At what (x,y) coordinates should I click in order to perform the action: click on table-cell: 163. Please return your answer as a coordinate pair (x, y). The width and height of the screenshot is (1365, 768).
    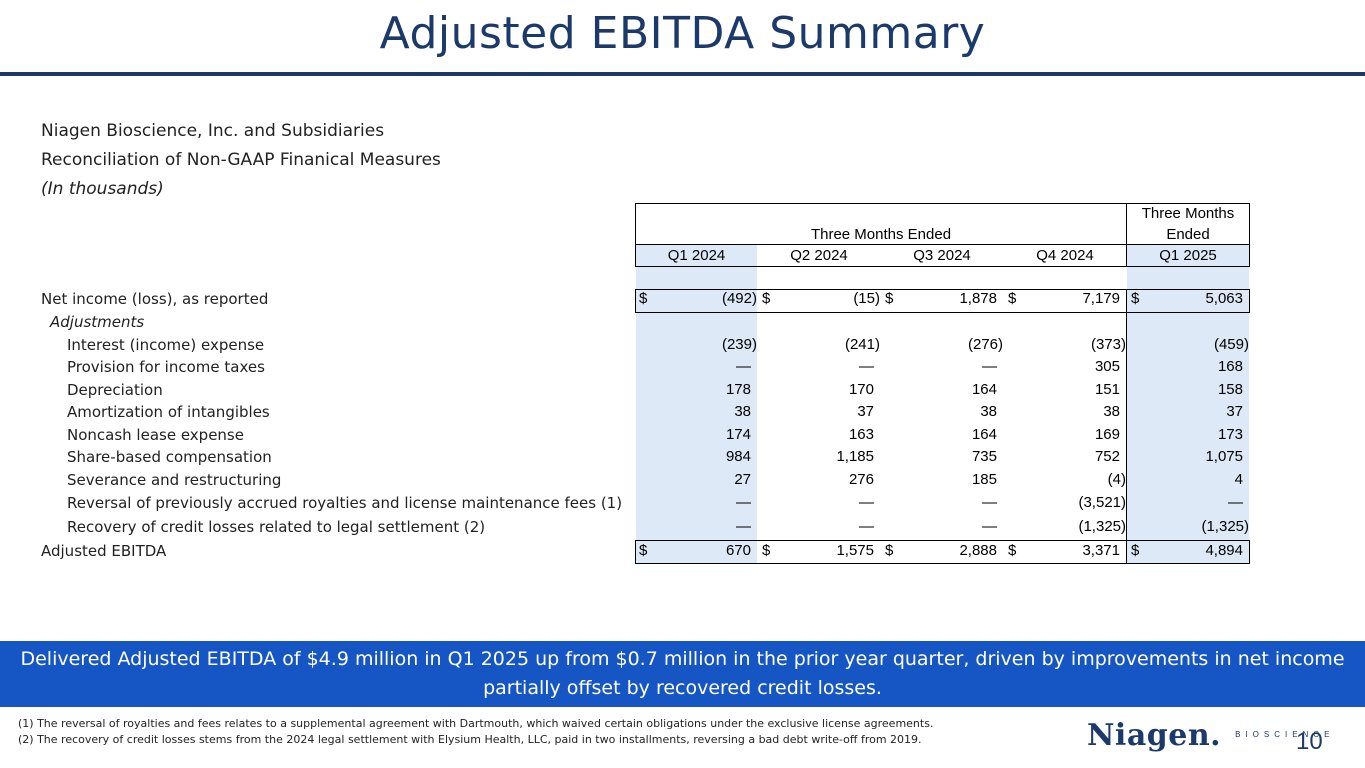
    Looking at the image, I should click on (861, 434).